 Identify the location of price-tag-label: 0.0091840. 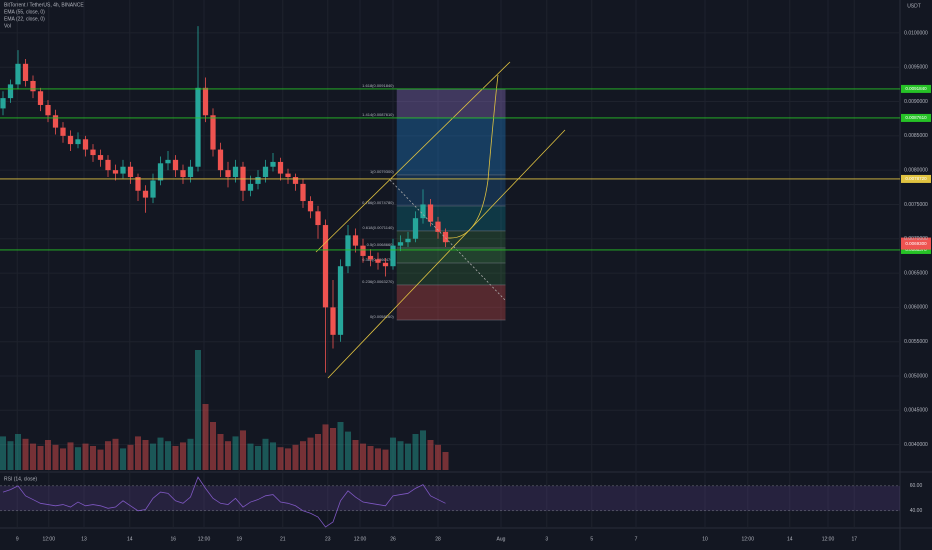
(916, 88).